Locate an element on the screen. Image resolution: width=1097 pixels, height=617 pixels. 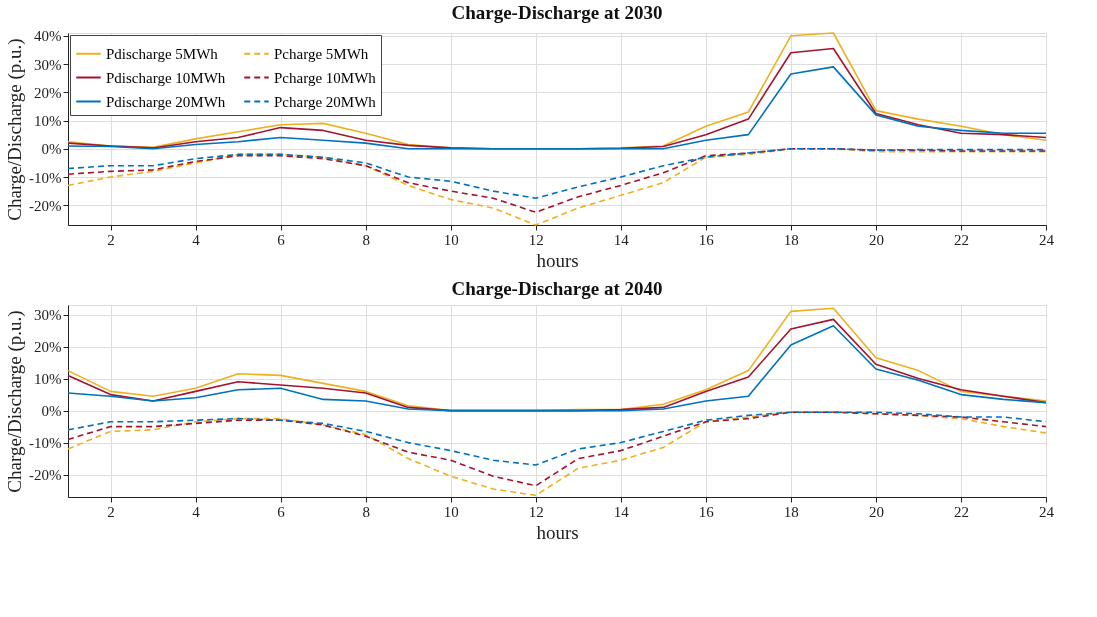
chart-title: Charge-Discharge at 2030 is located at coordinates (557, 12).